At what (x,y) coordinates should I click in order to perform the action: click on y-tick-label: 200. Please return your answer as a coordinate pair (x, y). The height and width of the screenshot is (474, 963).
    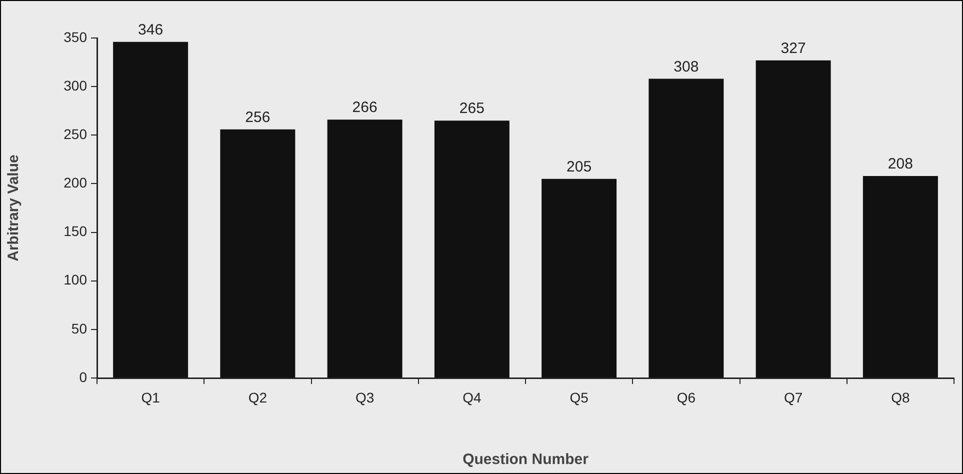
    Looking at the image, I should click on (76, 182).